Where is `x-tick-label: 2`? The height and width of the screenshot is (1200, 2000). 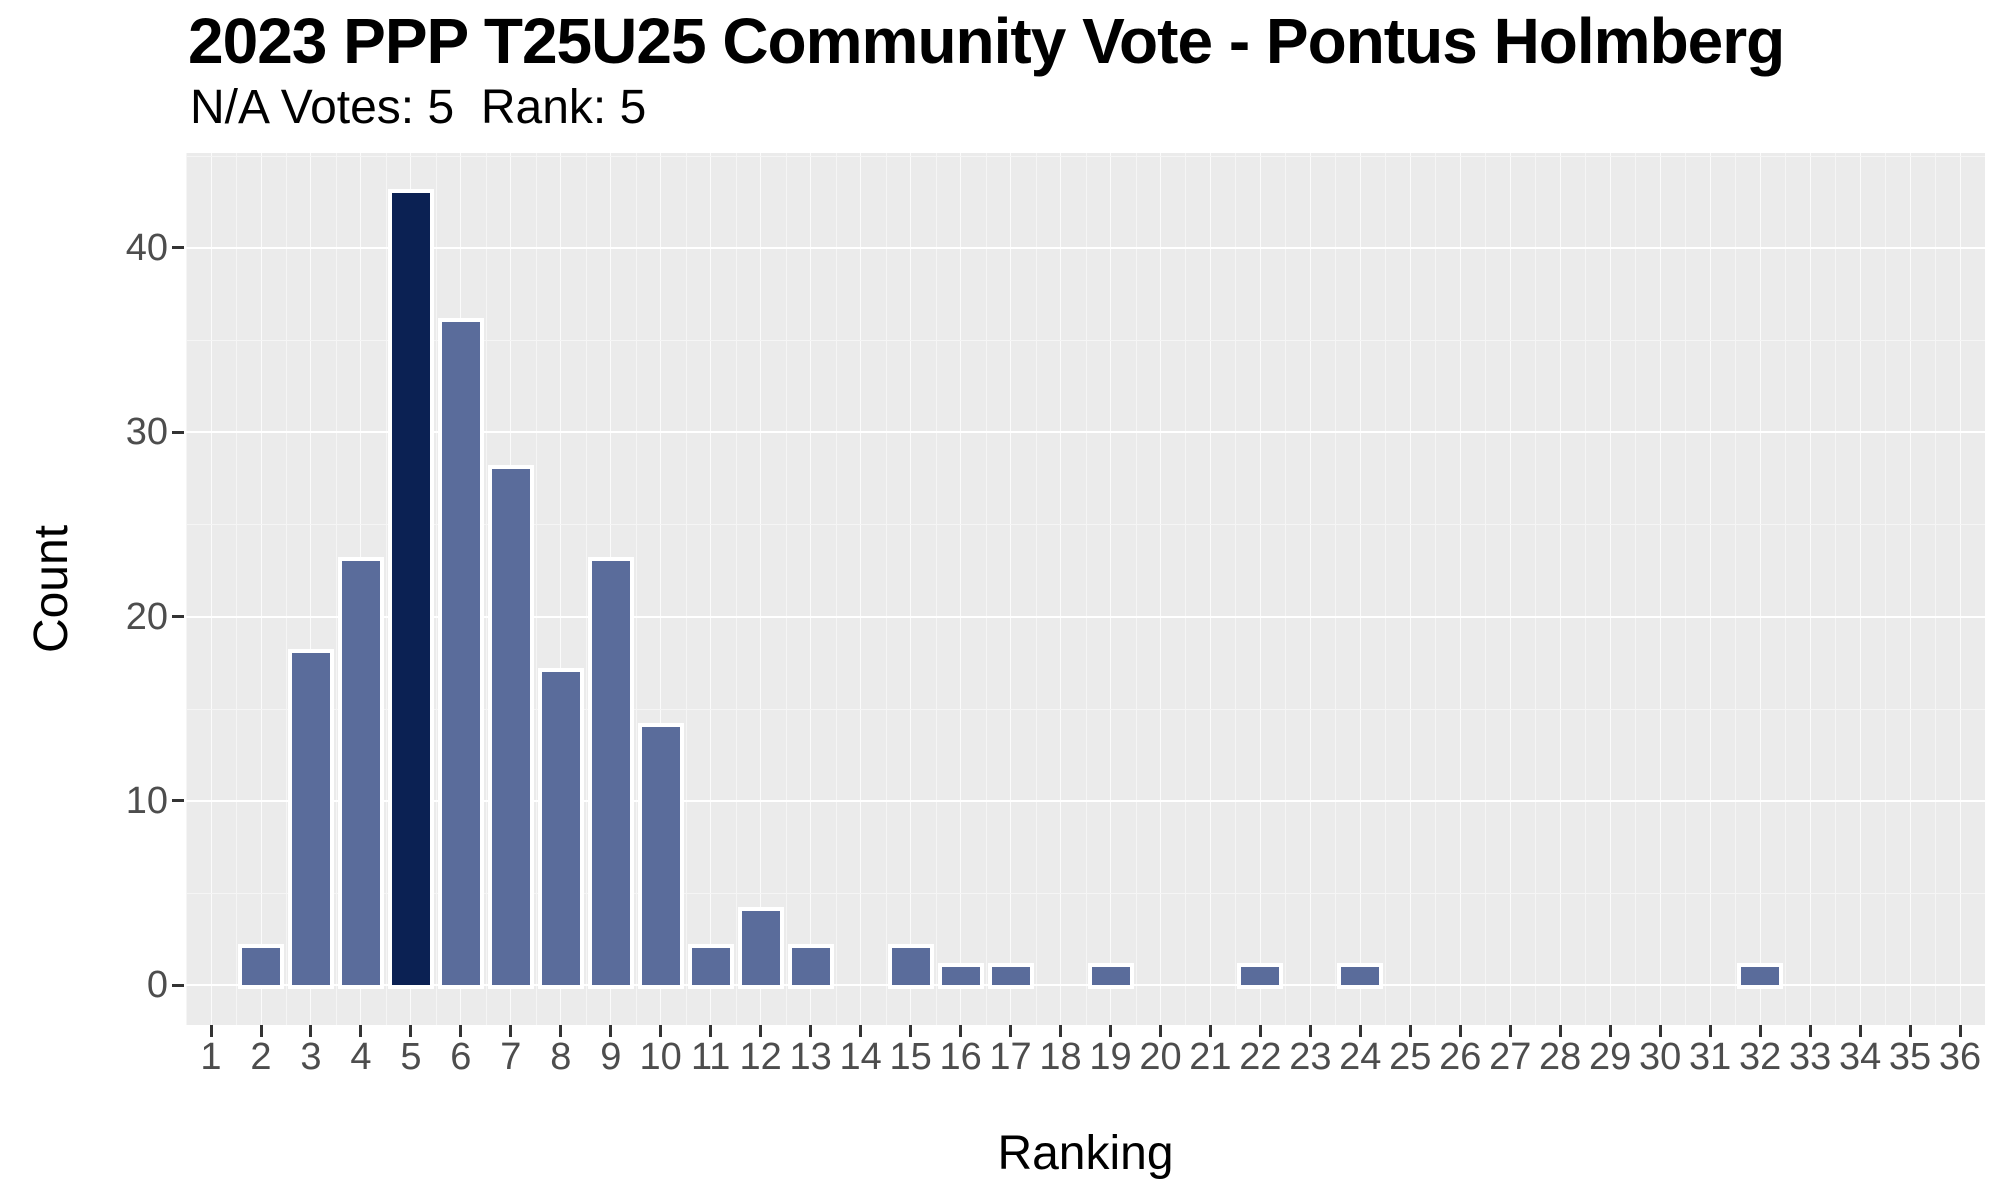 x-tick-label: 2 is located at coordinates (261, 1057).